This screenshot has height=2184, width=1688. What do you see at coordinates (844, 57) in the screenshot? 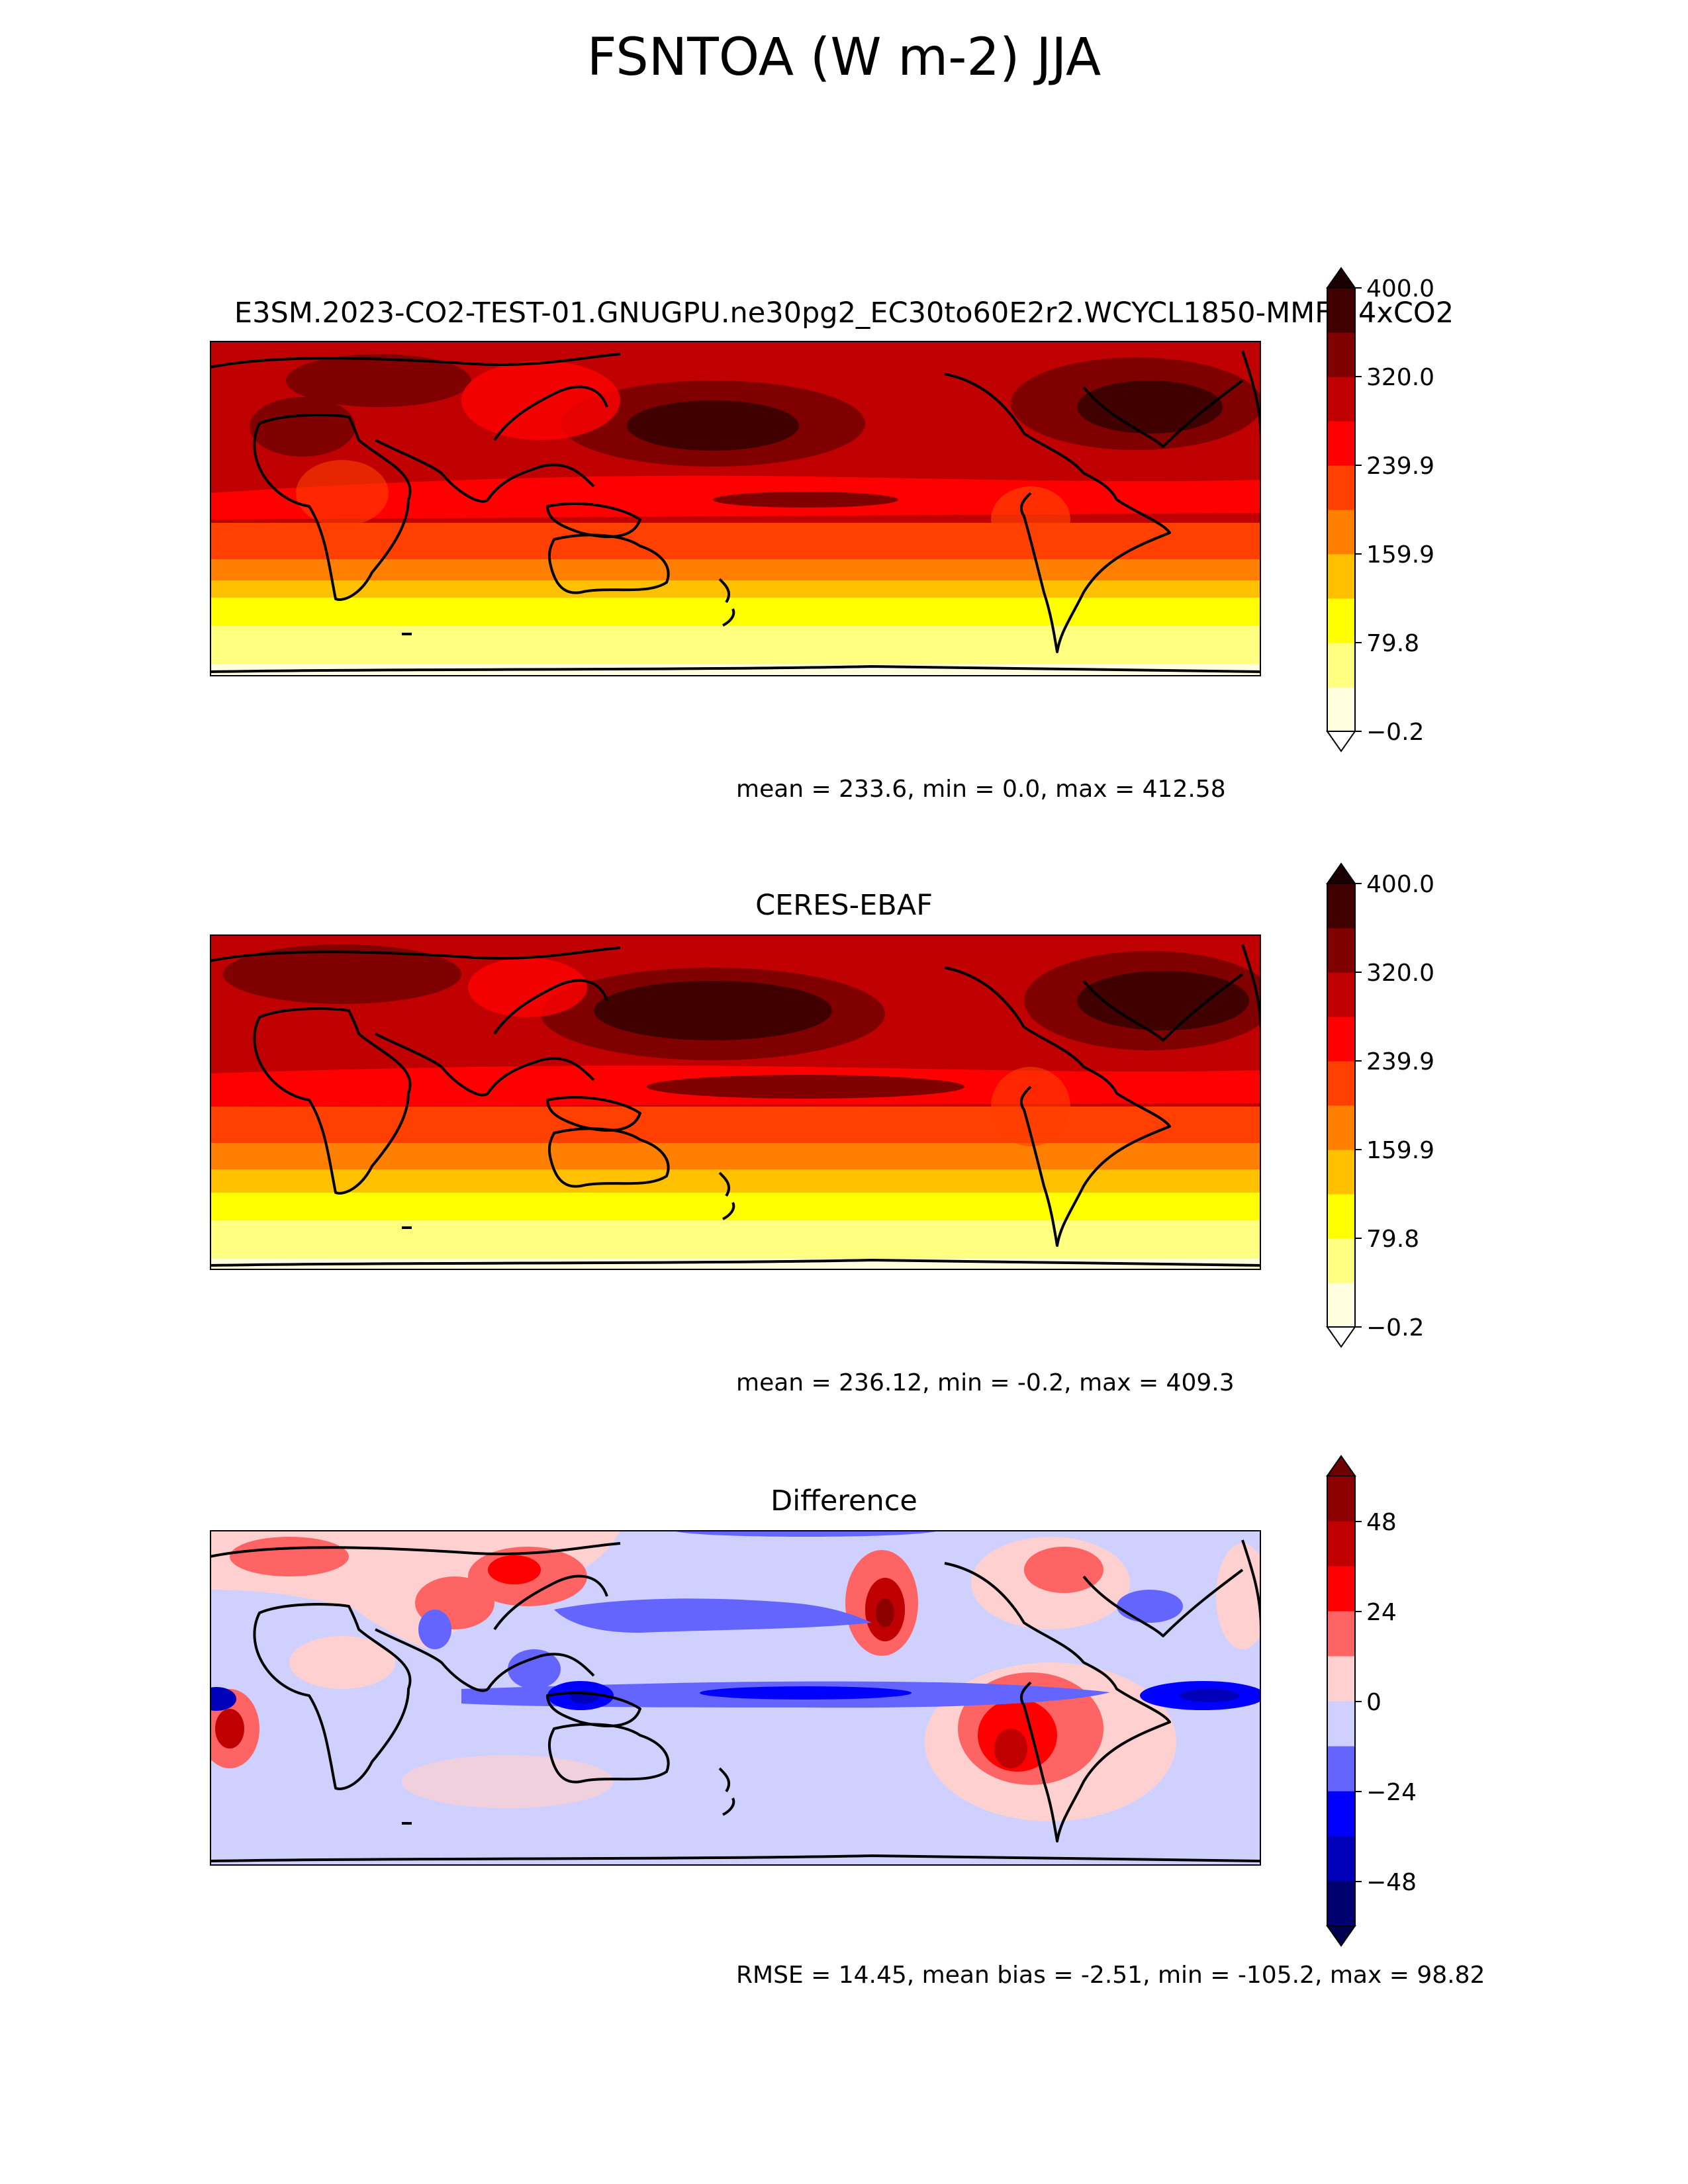
I see `figure-title: FSNTOA (W m-2) JJA` at bounding box center [844, 57].